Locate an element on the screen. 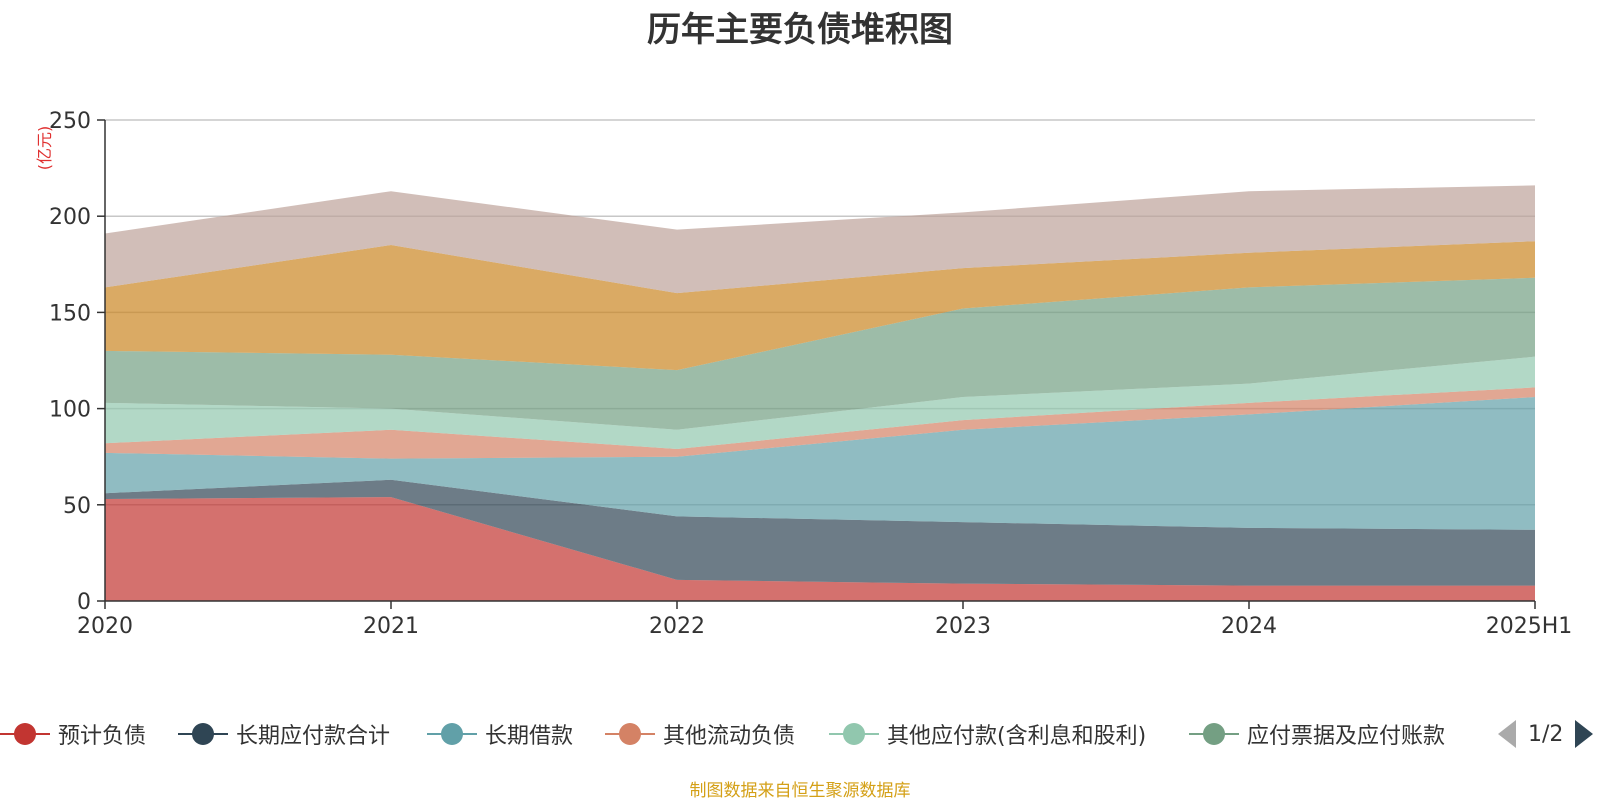  y-axis-unit-label: (亿元) is located at coordinates (44, 148).